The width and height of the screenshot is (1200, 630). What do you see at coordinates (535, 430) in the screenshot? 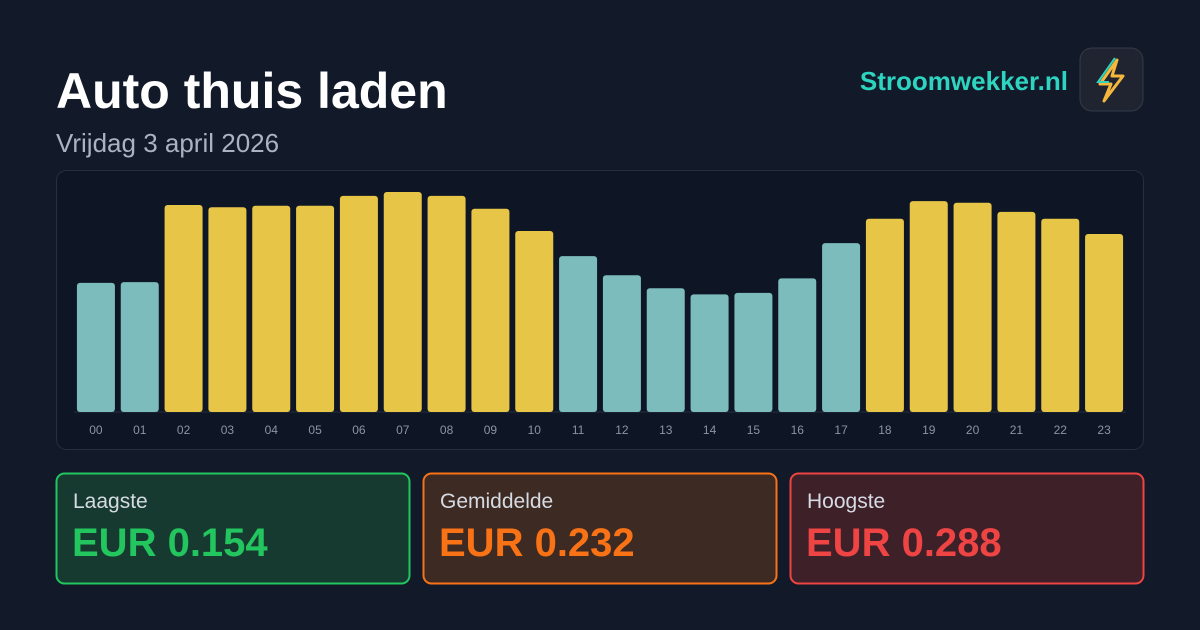
I see `x-tick-label: 10` at bounding box center [535, 430].